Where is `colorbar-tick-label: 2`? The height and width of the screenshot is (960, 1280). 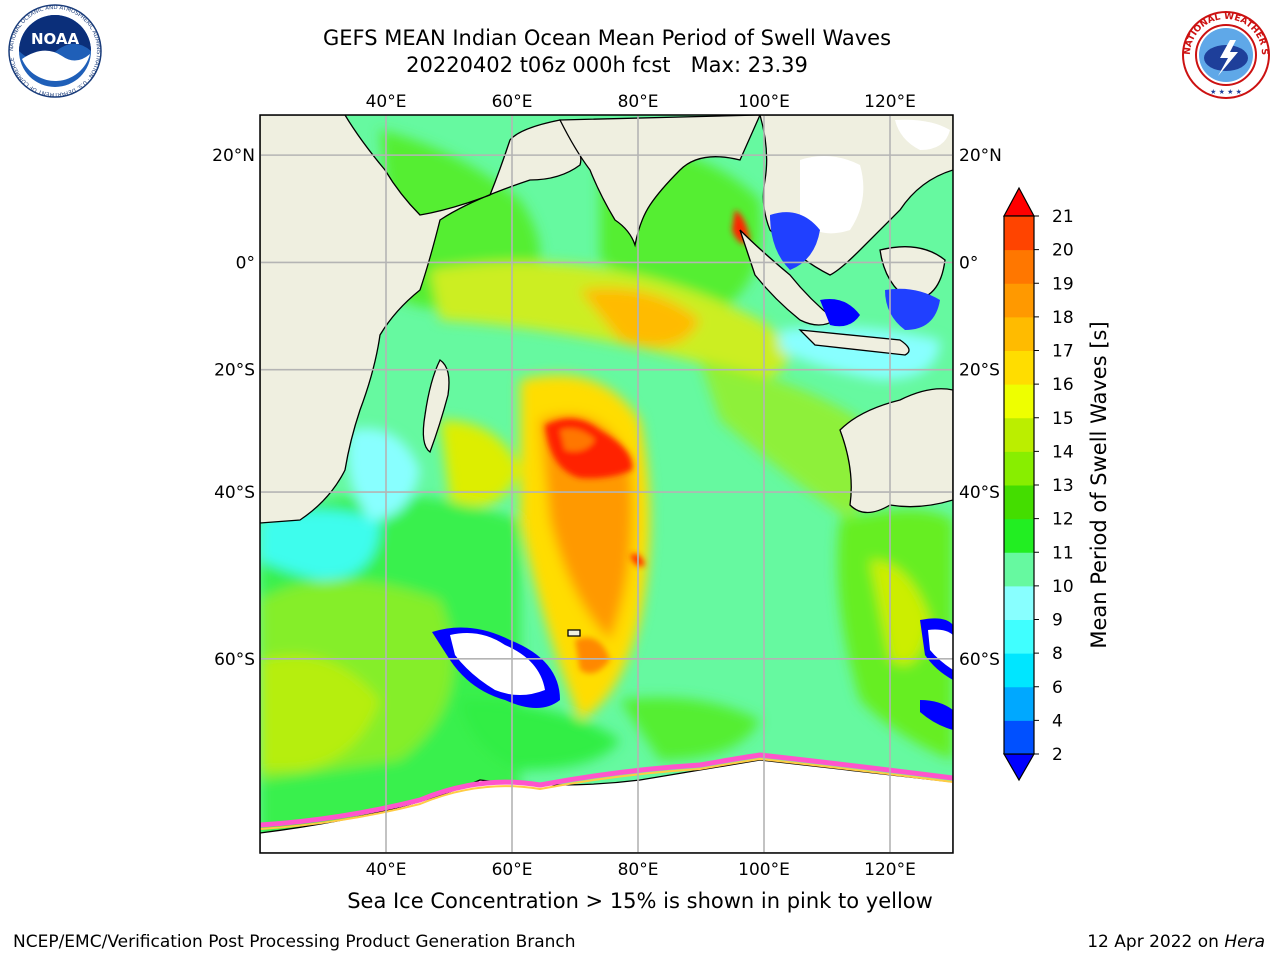 colorbar-tick-label: 2 is located at coordinates (1057, 755).